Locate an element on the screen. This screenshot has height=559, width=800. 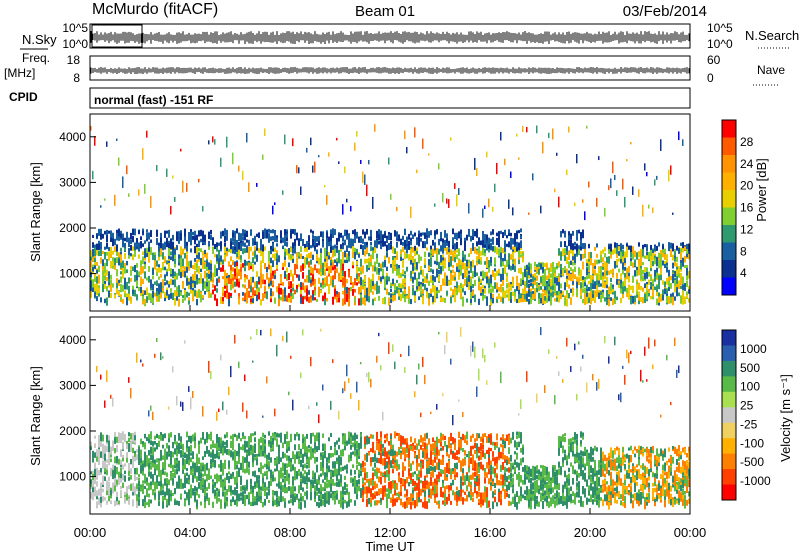
noise-tick-top-right: 10^5 is located at coordinates (720, 28).